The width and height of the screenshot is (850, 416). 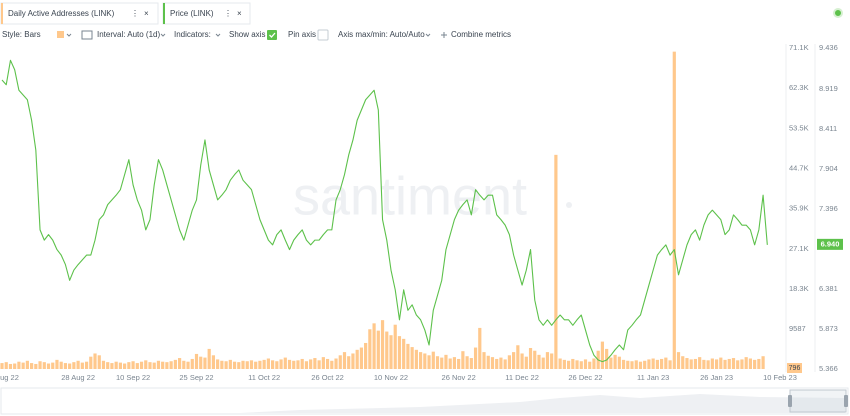 What do you see at coordinates (391, 377) in the screenshot?
I see `x-tick-label: 10 Nov 22` at bounding box center [391, 377].